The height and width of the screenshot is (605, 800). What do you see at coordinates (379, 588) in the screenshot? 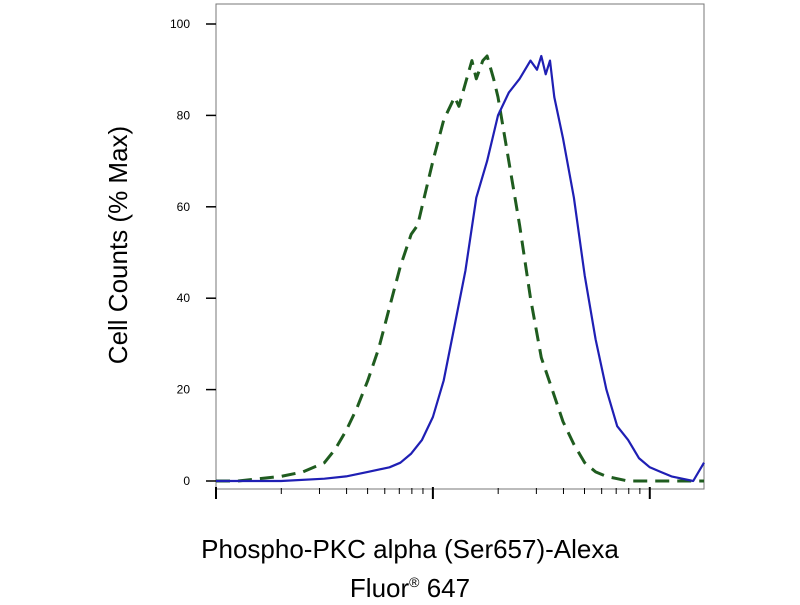
I see `x-axis-title-fluor: Fluor` at bounding box center [379, 588].